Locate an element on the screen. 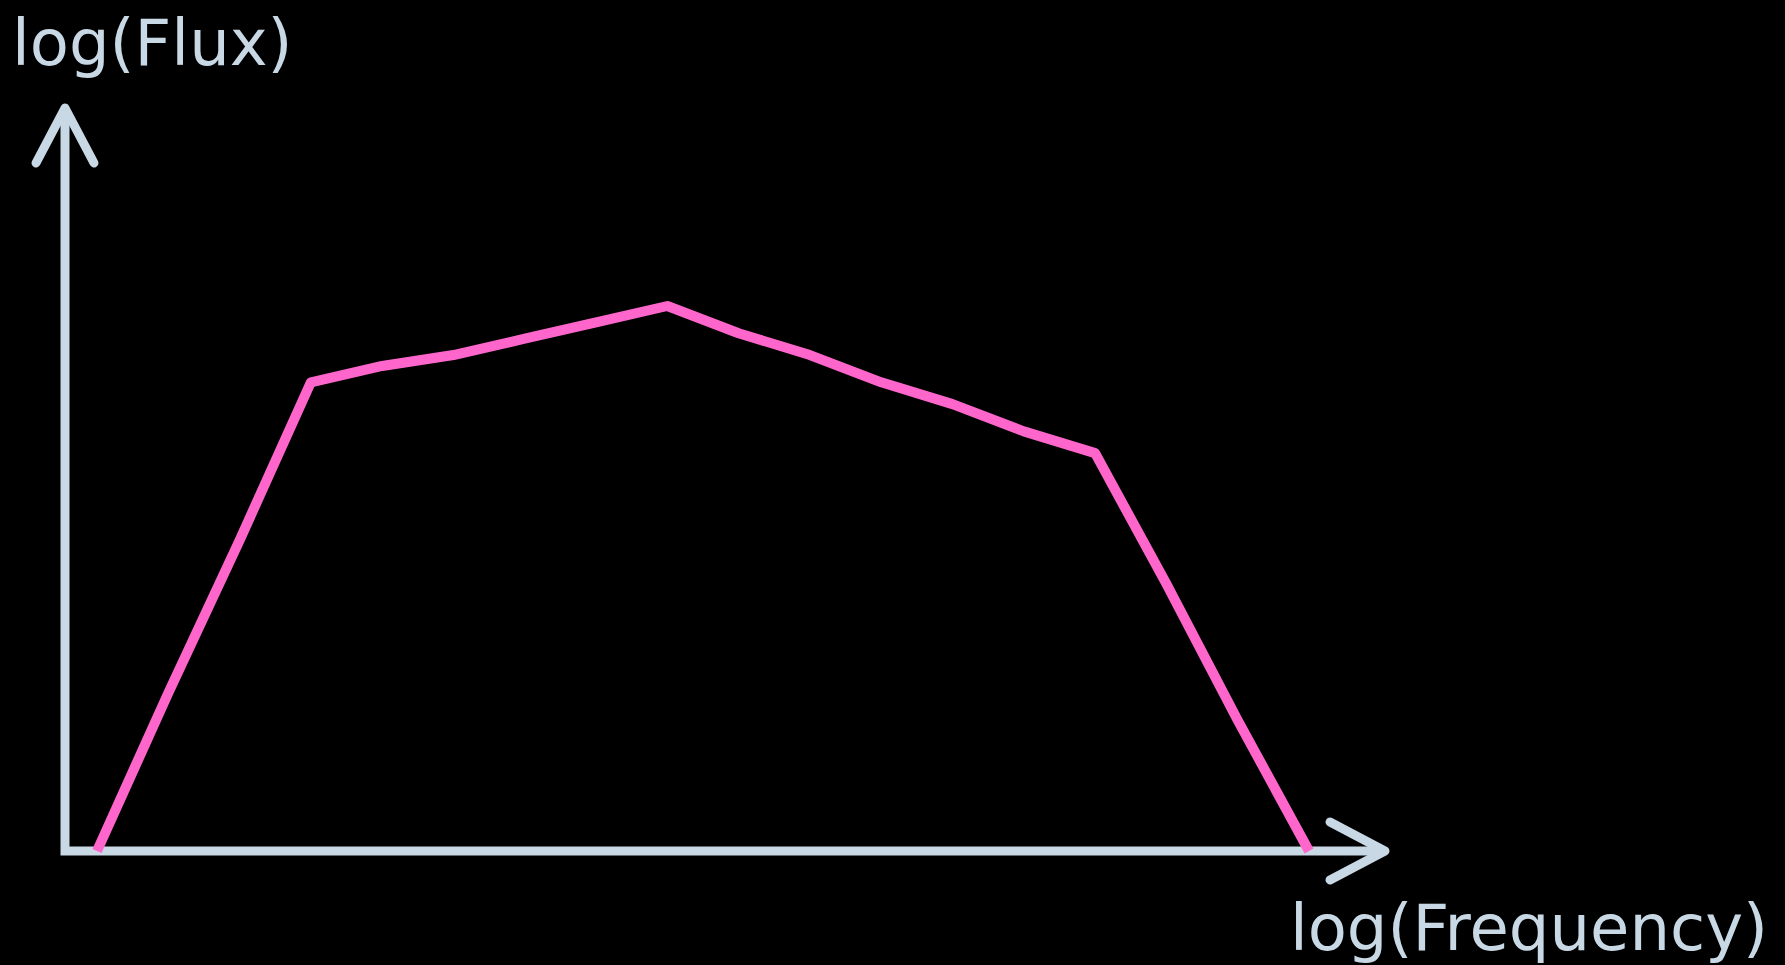  x-axis-title: log(Frequency) is located at coordinates (1528, 928).